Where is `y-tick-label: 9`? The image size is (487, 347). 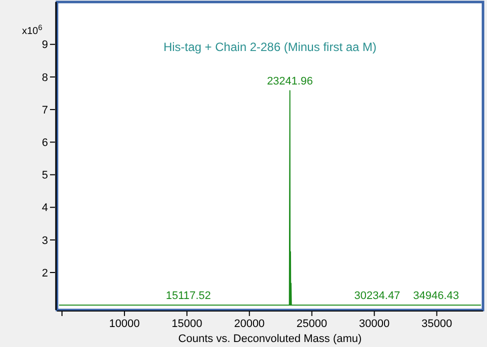
y-tick-label: 9 is located at coordinates (45, 45).